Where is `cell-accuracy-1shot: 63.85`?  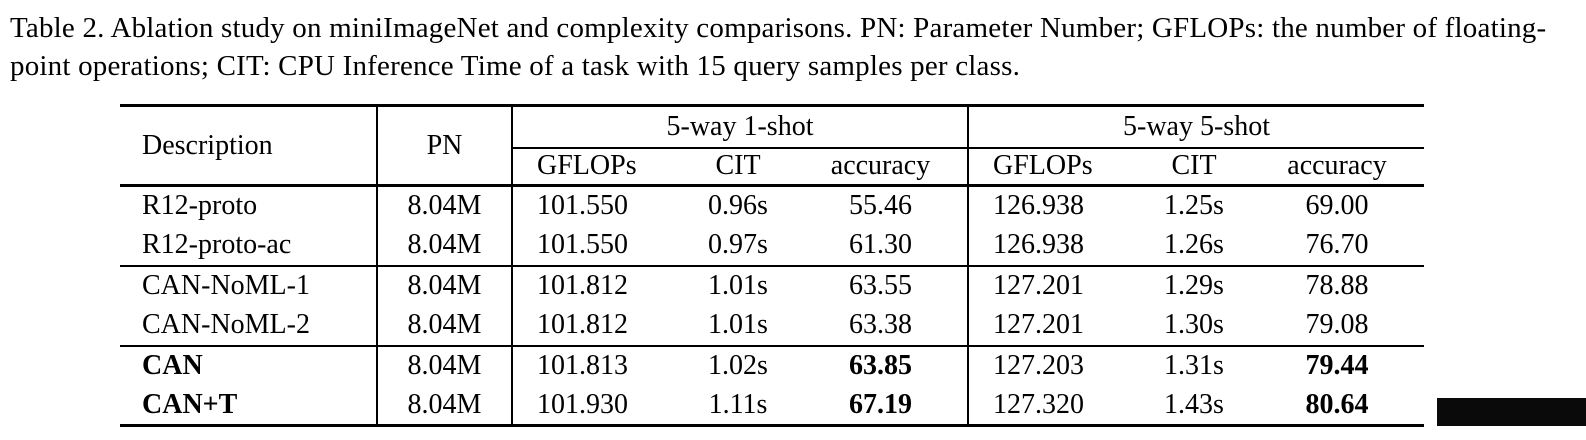 cell-accuracy-1shot: 63.85 is located at coordinates (880, 365).